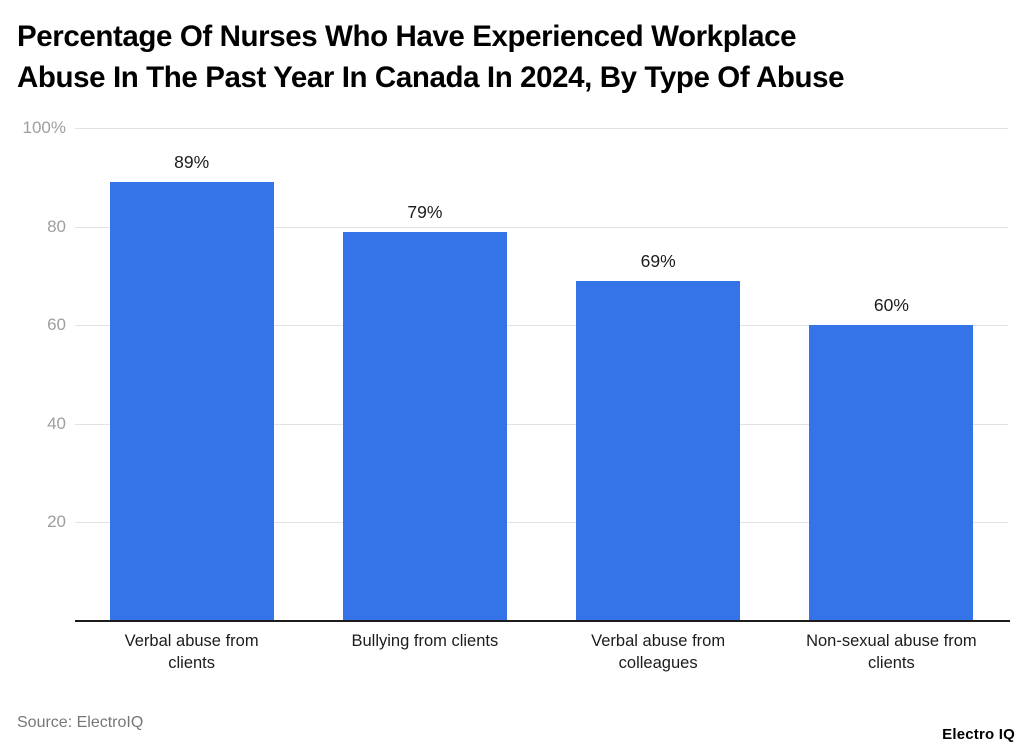 The width and height of the screenshot is (1024, 751). Describe the element at coordinates (56, 325) in the screenshot. I see `y-tick-label: 60` at that location.